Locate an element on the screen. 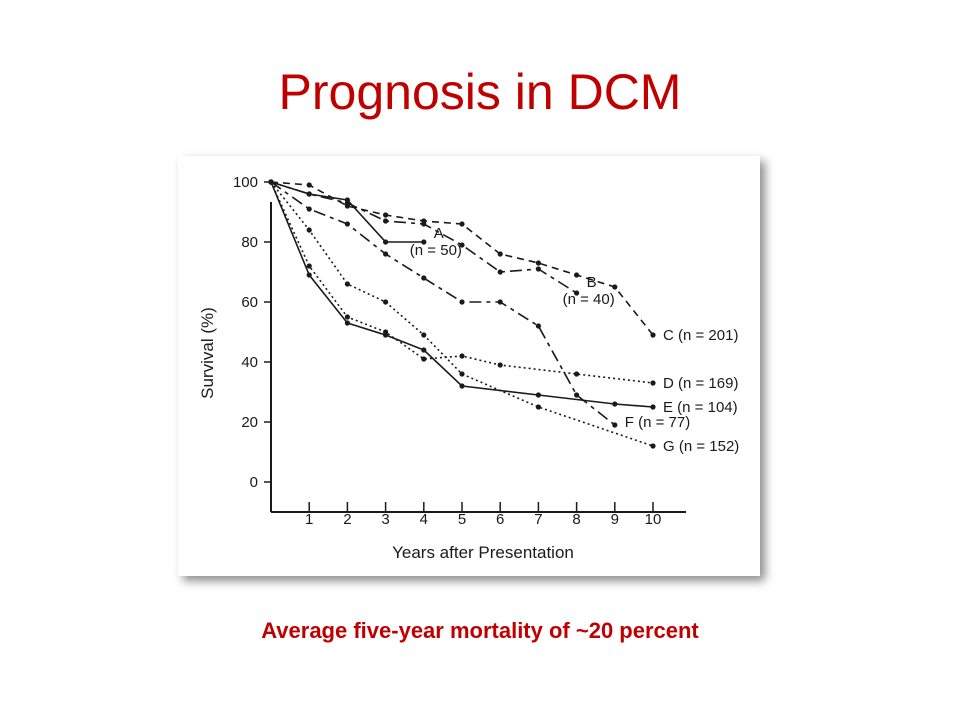 This screenshot has height=720, width=960. x-axis-label: Years after Presentation is located at coordinates (483, 552).